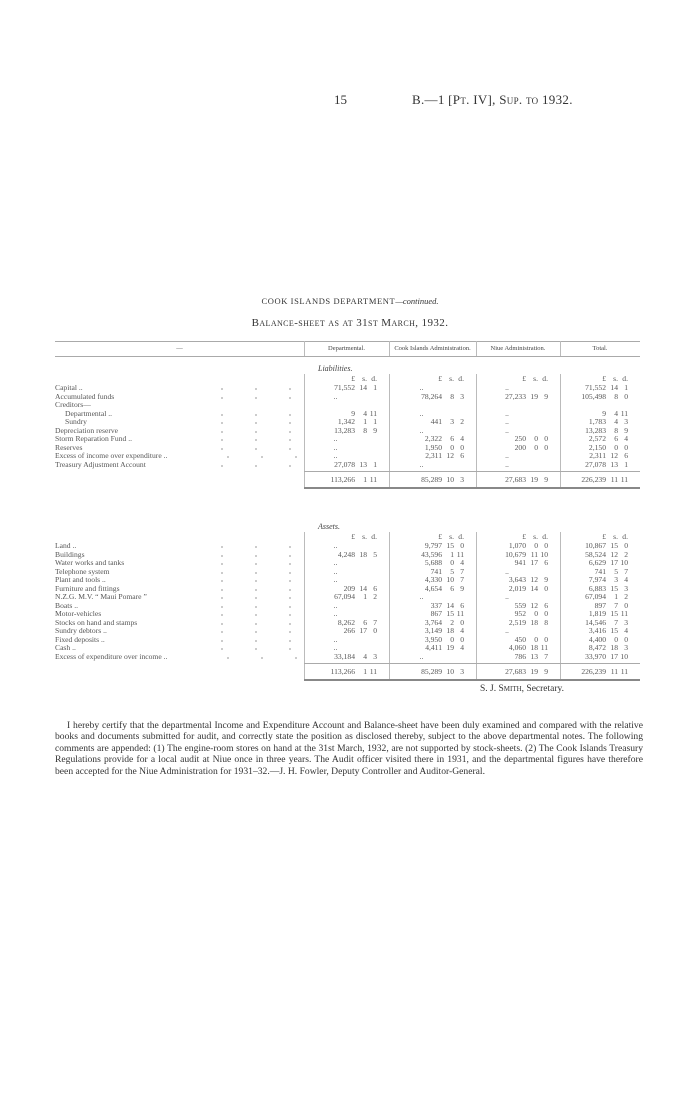 The width and height of the screenshot is (700, 1116). Describe the element at coordinates (594, 656) in the screenshot. I see `amount-cell: 33,970 17 10` at that location.